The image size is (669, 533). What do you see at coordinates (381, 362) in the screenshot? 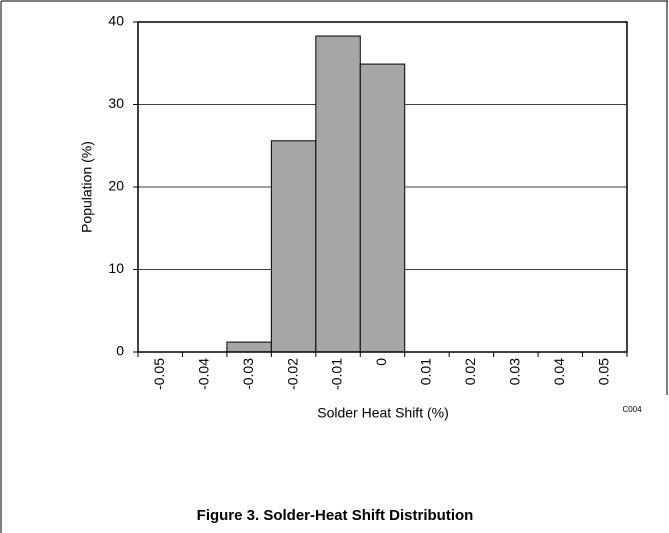
I see `x-tick-label: 0` at bounding box center [381, 362].